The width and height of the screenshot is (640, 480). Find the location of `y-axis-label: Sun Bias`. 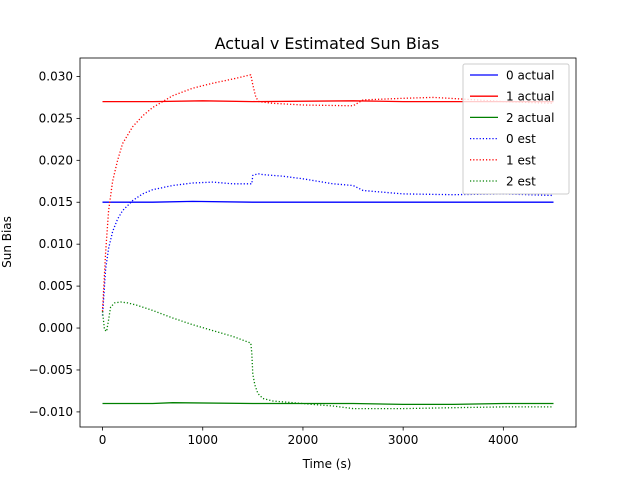

y-axis-label: Sun Bias is located at coordinates (7, 242).